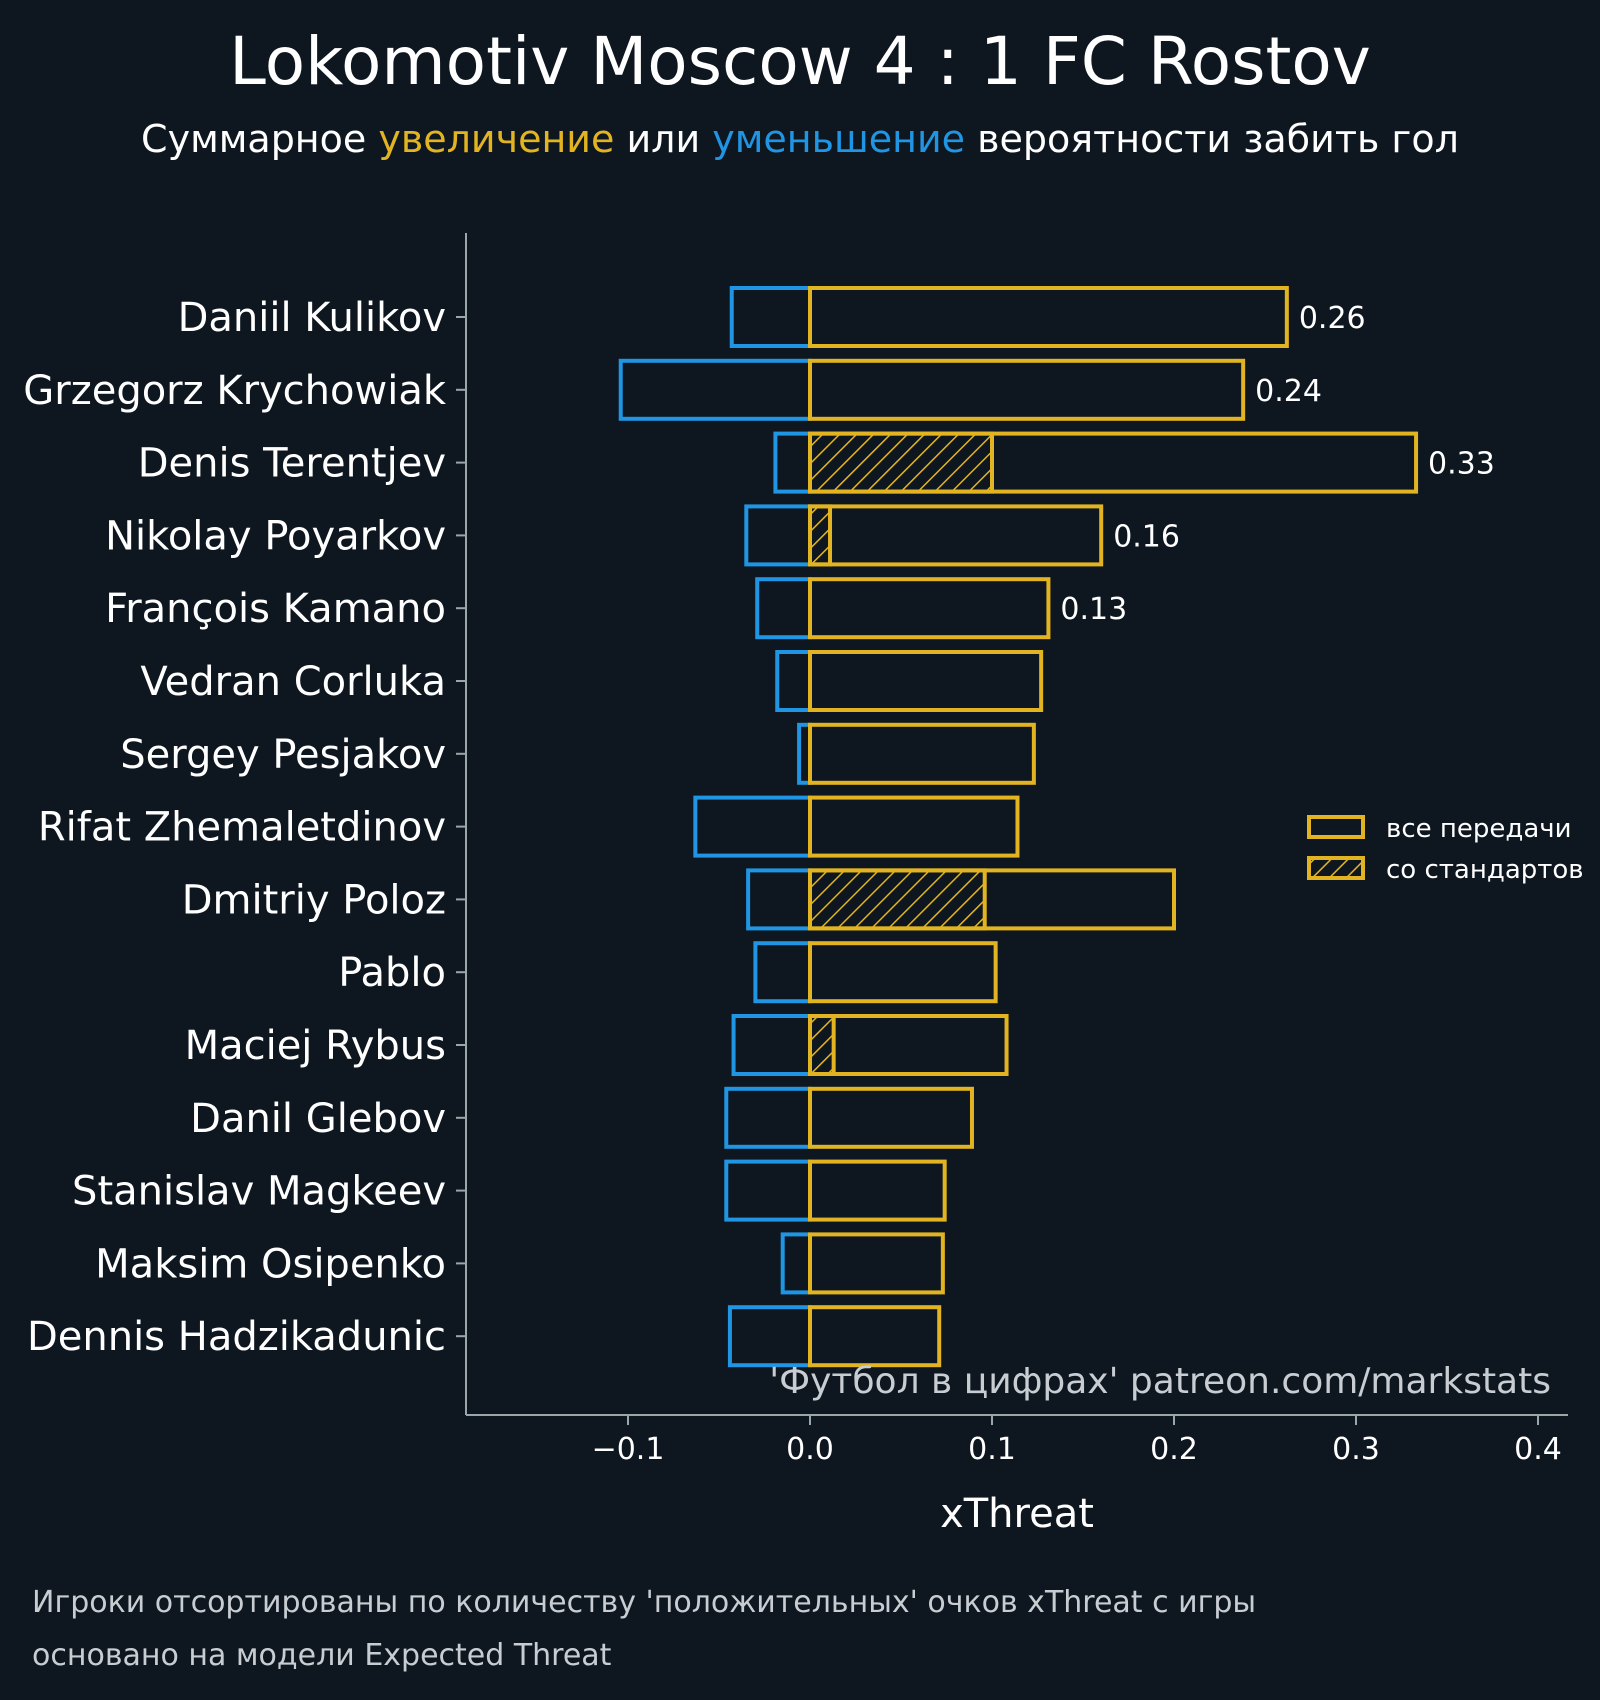 The width and height of the screenshot is (1600, 1700). Describe the element at coordinates (315, 1046) in the screenshot. I see `player-label: Maciej Rybus` at that location.